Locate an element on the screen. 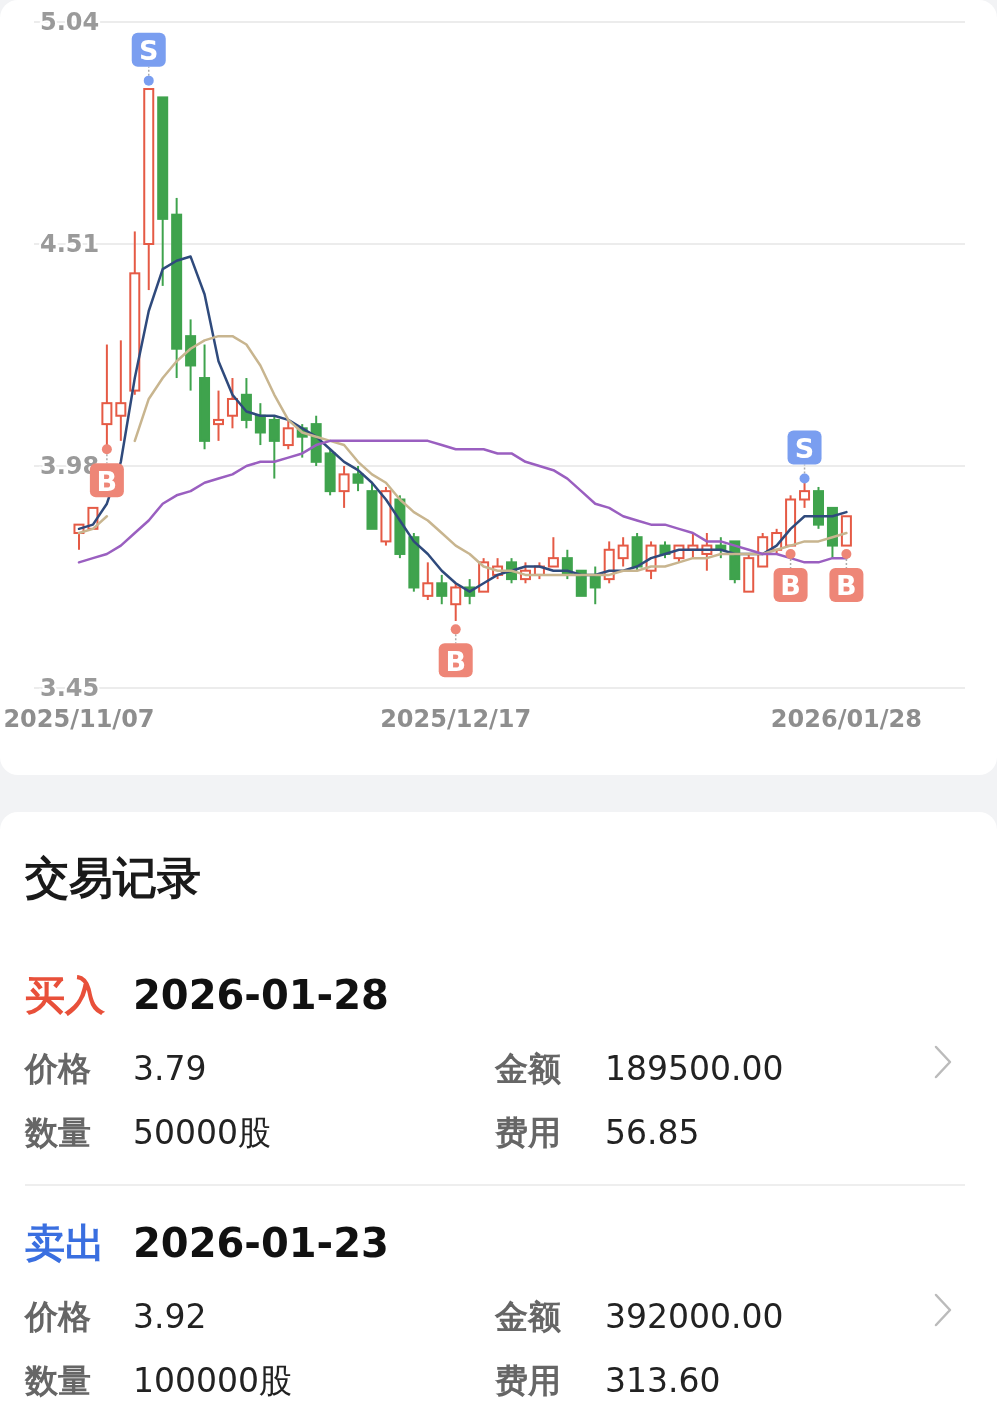 This screenshot has width=997, height=1420. x-tick-label: 2025/12/17 is located at coordinates (456, 719).